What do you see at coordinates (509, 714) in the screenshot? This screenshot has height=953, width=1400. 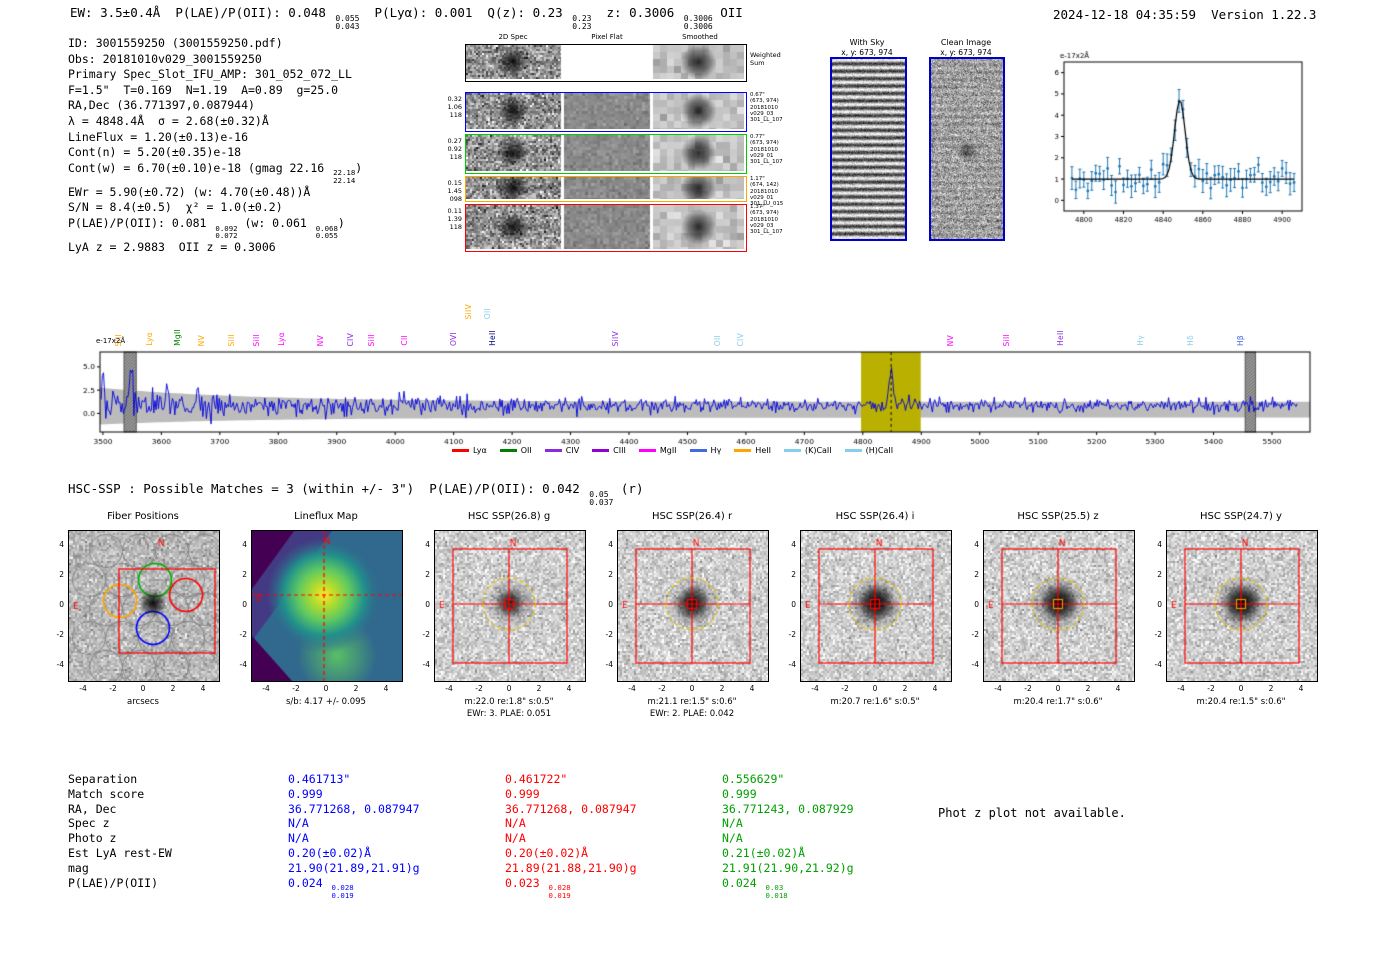 I see `cutout-caption: EWr: 3. PLAE: 0.051` at bounding box center [509, 714].